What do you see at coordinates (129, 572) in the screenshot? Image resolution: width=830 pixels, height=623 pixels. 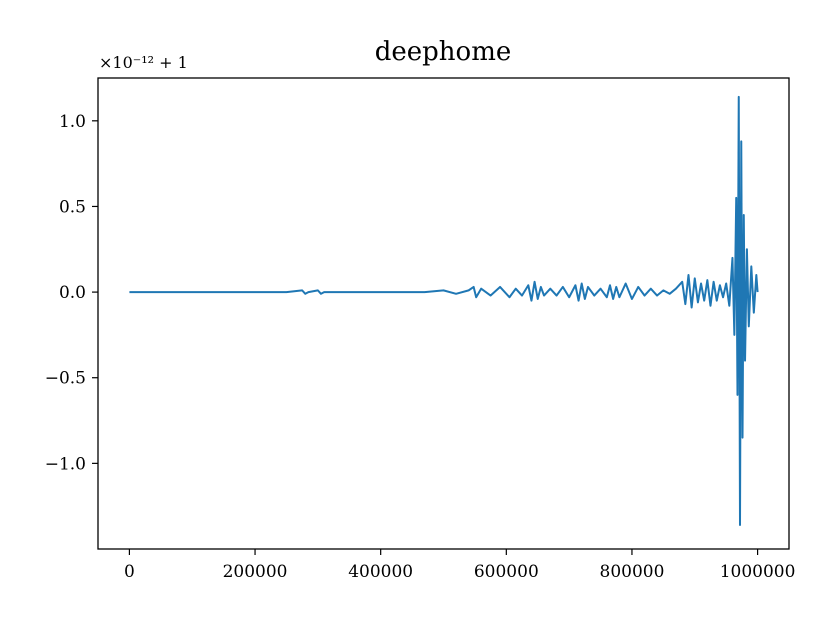 I see `x-tick-label: 0` at bounding box center [129, 572].